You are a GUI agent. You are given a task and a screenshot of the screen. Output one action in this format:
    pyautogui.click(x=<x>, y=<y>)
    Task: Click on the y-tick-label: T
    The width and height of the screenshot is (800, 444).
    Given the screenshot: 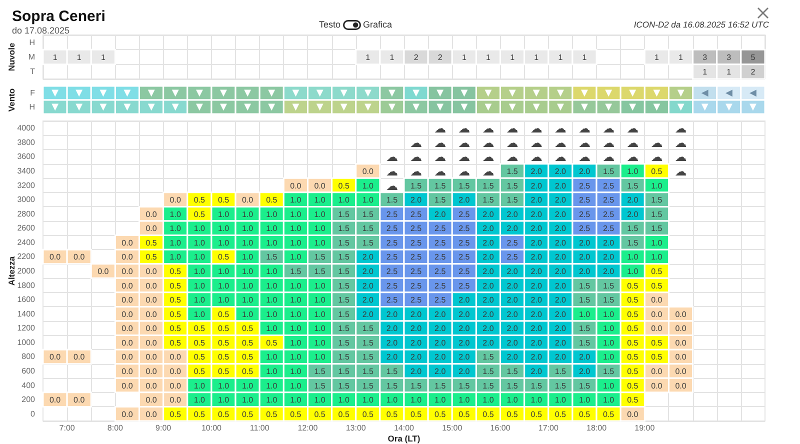 What is the action you would take?
    pyautogui.click(x=33, y=71)
    